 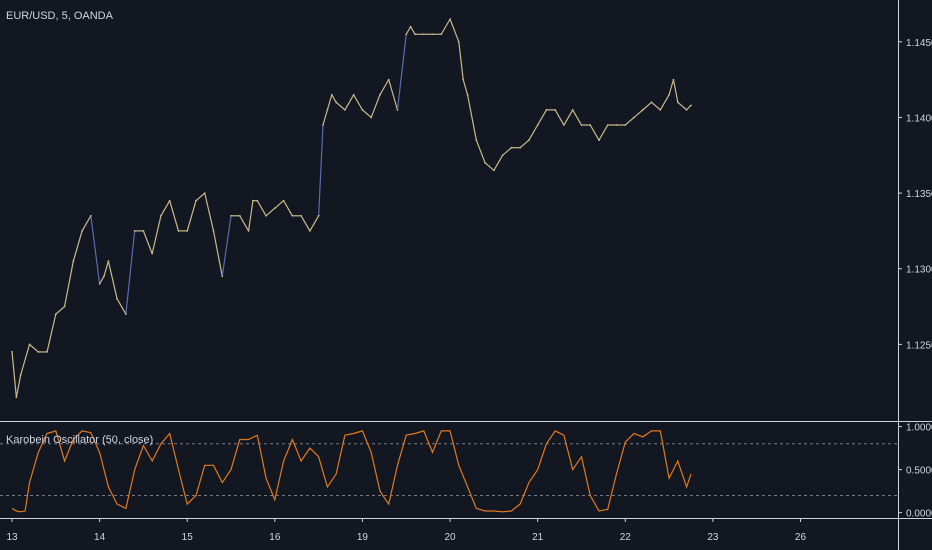 What do you see at coordinates (919, 270) in the screenshot?
I see `price-tick-label: 1.13000` at bounding box center [919, 270].